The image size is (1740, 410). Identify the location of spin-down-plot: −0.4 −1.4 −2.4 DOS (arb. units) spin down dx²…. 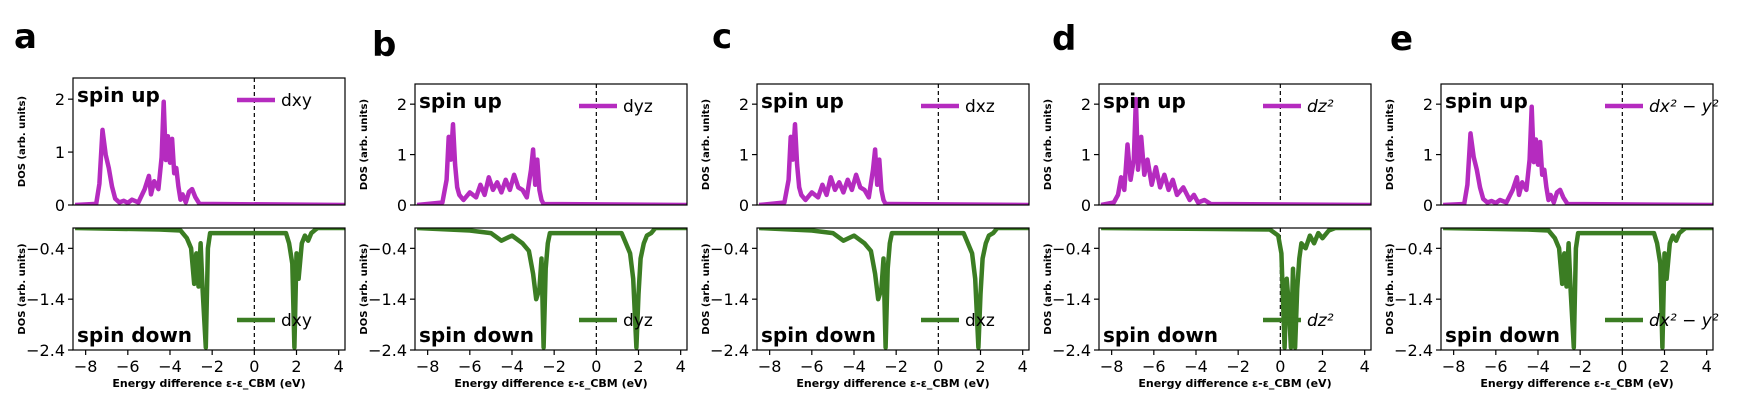
(1552, 293).